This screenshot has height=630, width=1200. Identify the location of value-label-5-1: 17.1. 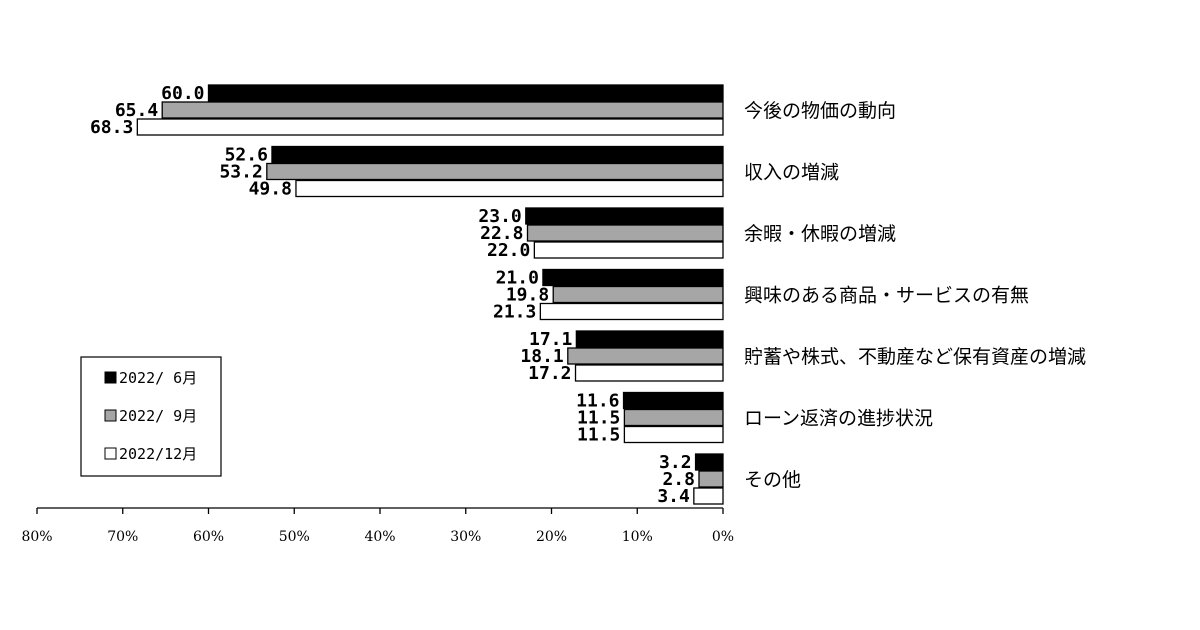
(550, 339).